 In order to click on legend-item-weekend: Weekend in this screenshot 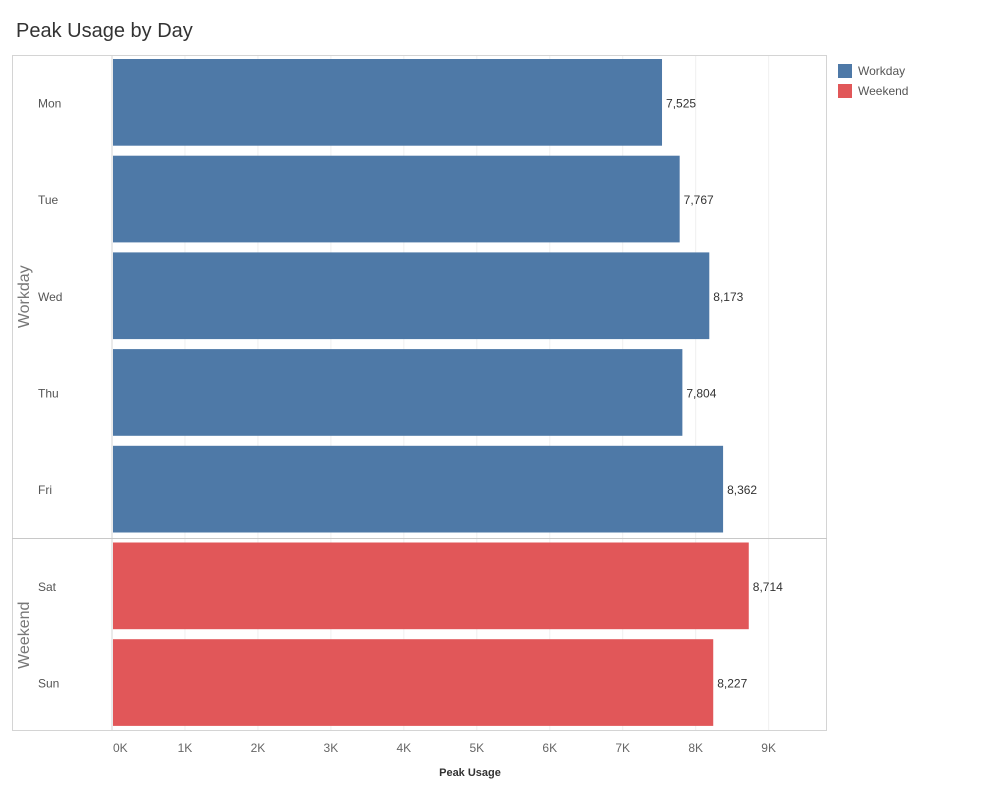, I will do `click(873, 91)`.